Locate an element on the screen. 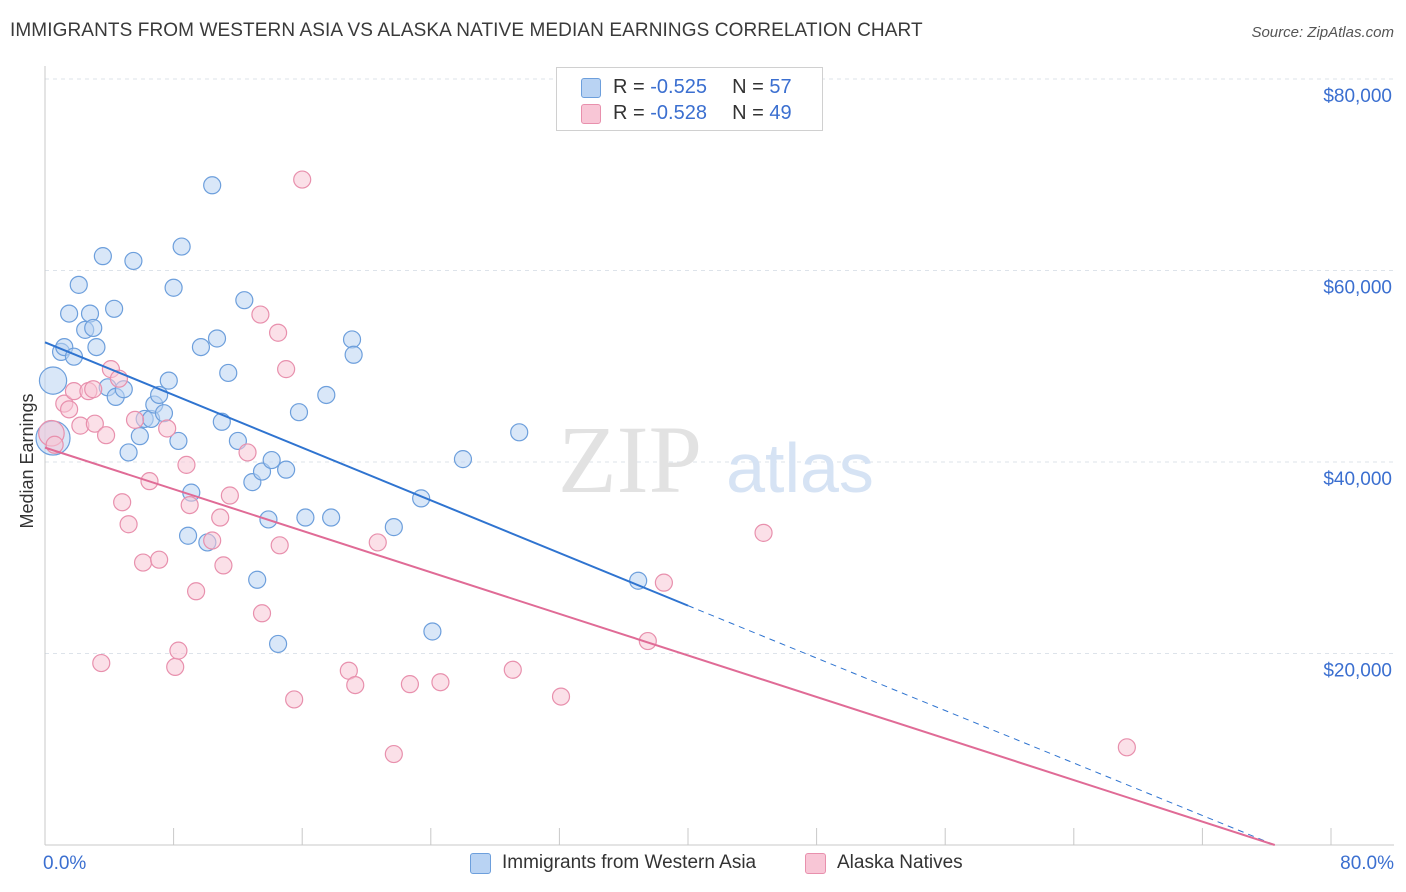 Image resolution: width=1406 pixels, height=892 pixels. n-value-pink: 49 is located at coordinates (780, 113).